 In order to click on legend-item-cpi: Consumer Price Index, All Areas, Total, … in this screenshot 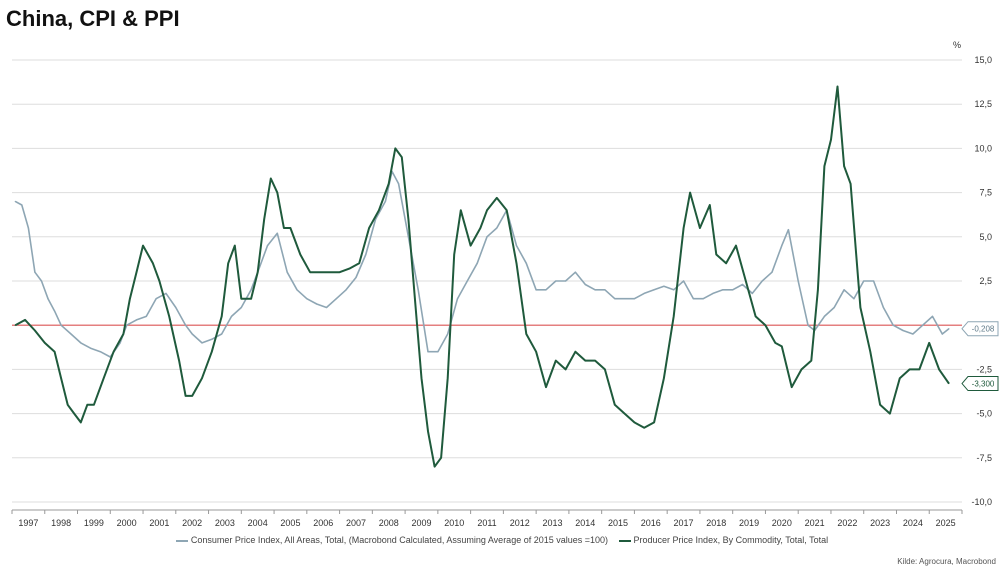, I will do `click(391, 540)`.